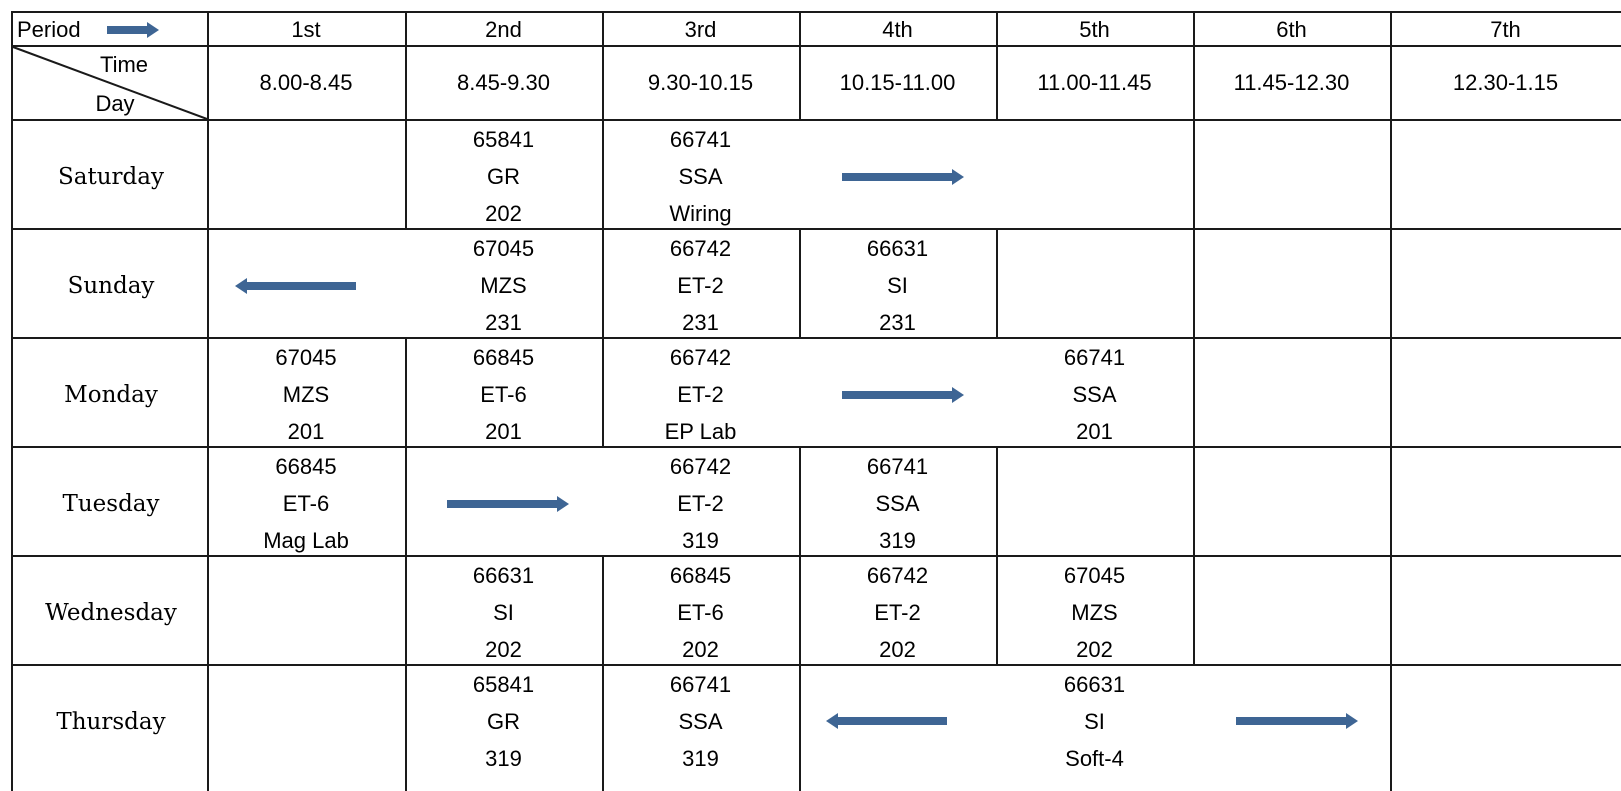 This screenshot has height=791, width=1621. What do you see at coordinates (306, 82) in the screenshot?
I see `time-slot-1: 8.00-8.45` at bounding box center [306, 82].